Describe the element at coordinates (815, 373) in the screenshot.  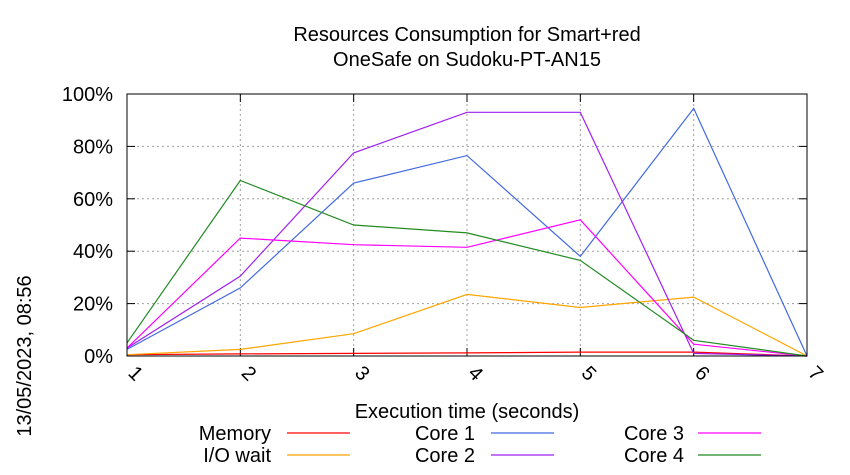
I see `x-tick-label: 7` at that location.